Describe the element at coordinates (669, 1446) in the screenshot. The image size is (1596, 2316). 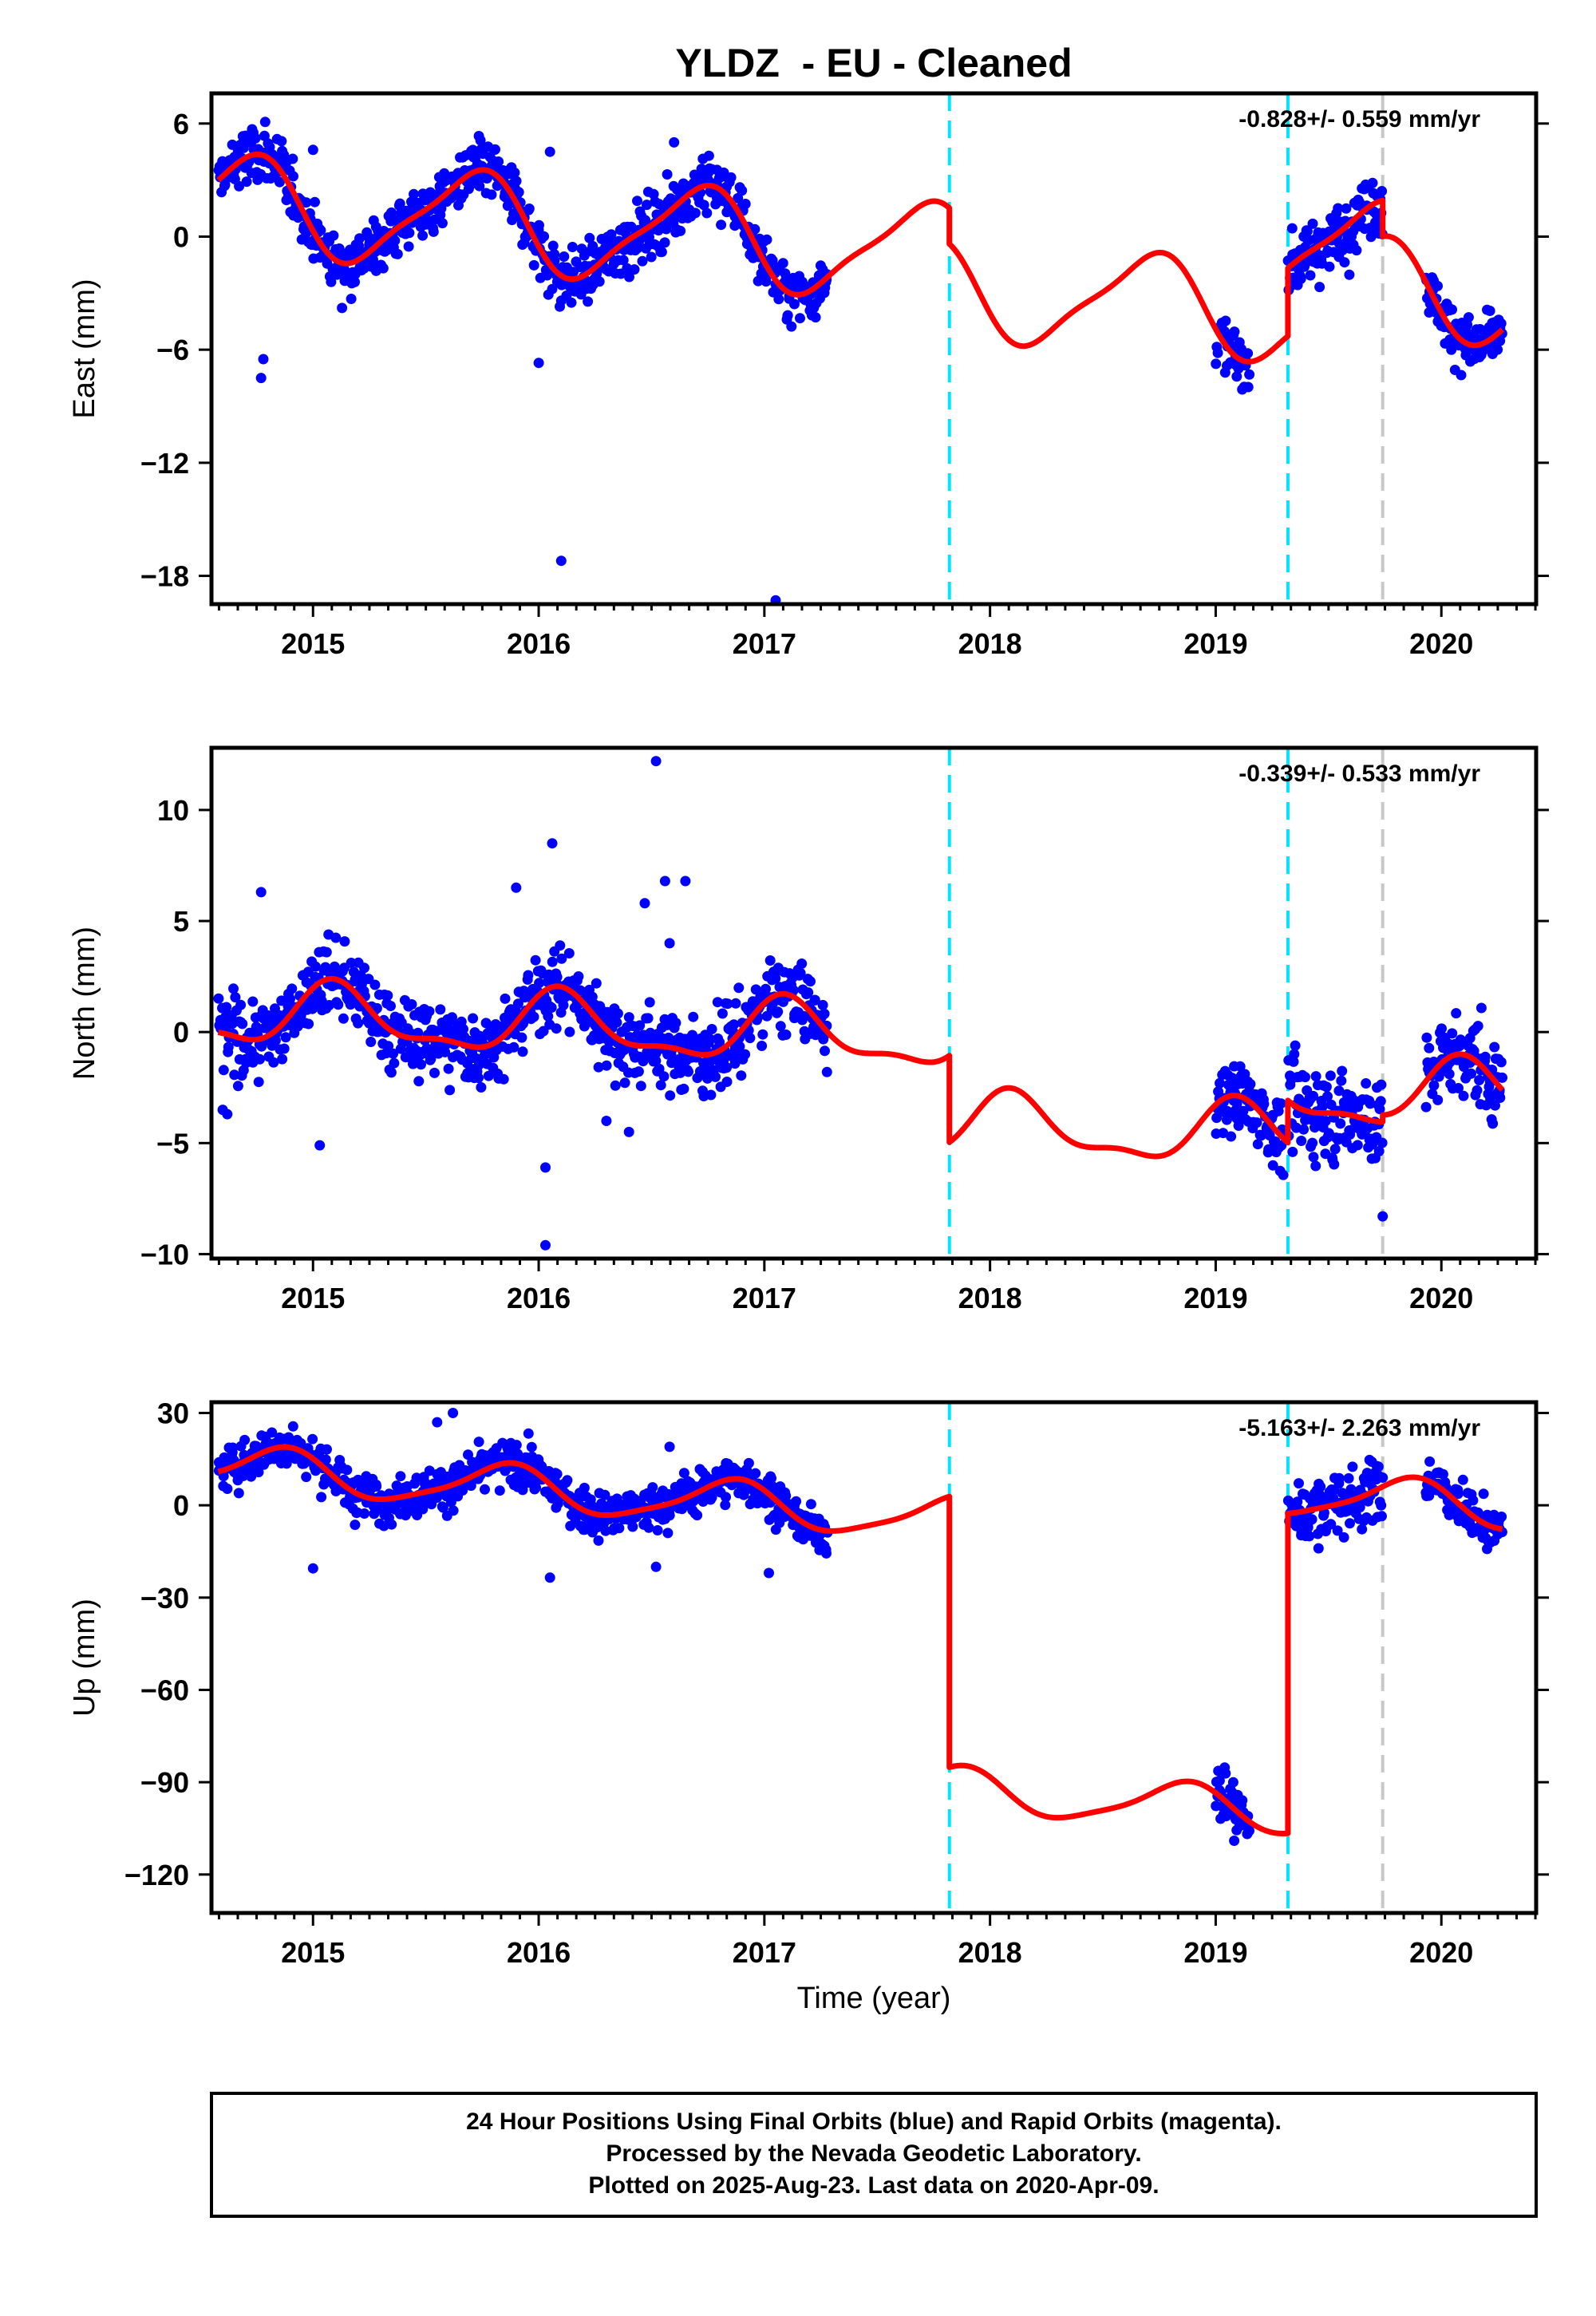
I see `up-outlier-point` at that location.